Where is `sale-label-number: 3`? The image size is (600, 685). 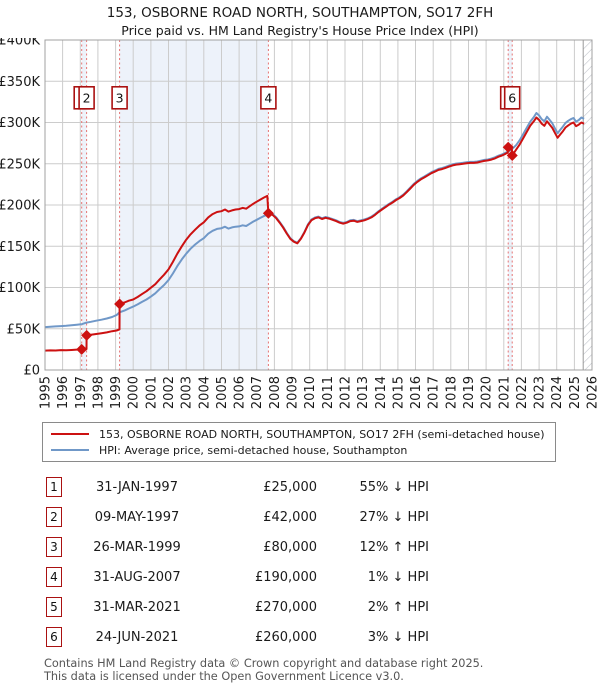
sale-label-number: 3 is located at coordinates (120, 97).